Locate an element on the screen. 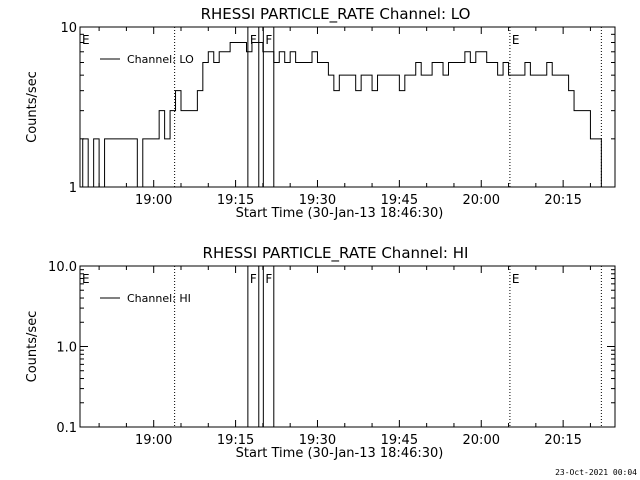 The width and height of the screenshot is (640, 480). y-tick-label: 1.0 is located at coordinates (66, 348).